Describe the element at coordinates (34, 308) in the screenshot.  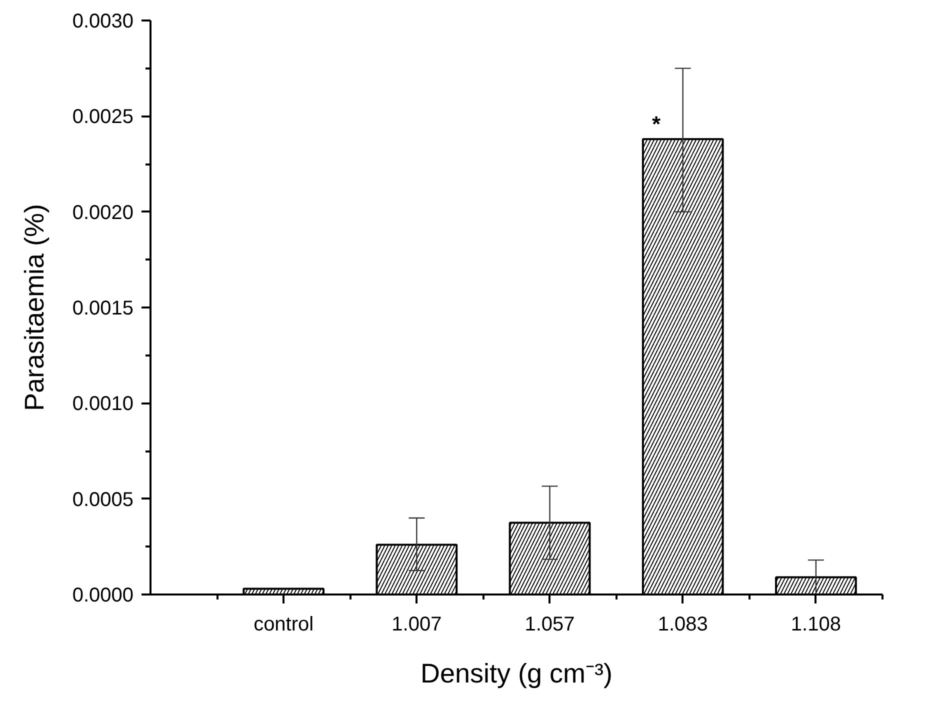
I see `y-axis-title: Parasitaemia (%)` at that location.